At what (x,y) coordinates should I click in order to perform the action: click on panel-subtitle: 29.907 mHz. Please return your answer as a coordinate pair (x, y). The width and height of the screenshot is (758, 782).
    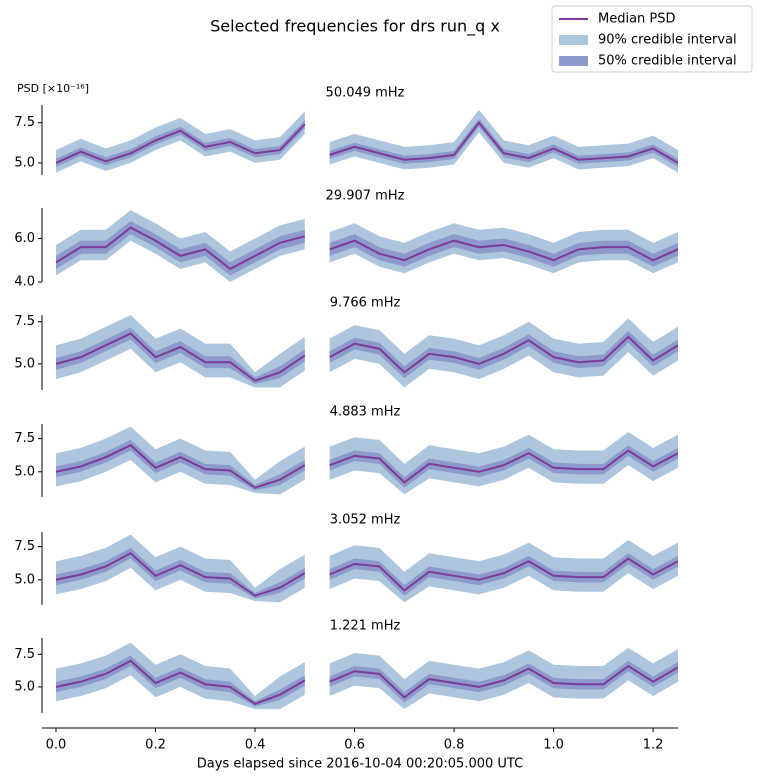
    Looking at the image, I should click on (365, 196).